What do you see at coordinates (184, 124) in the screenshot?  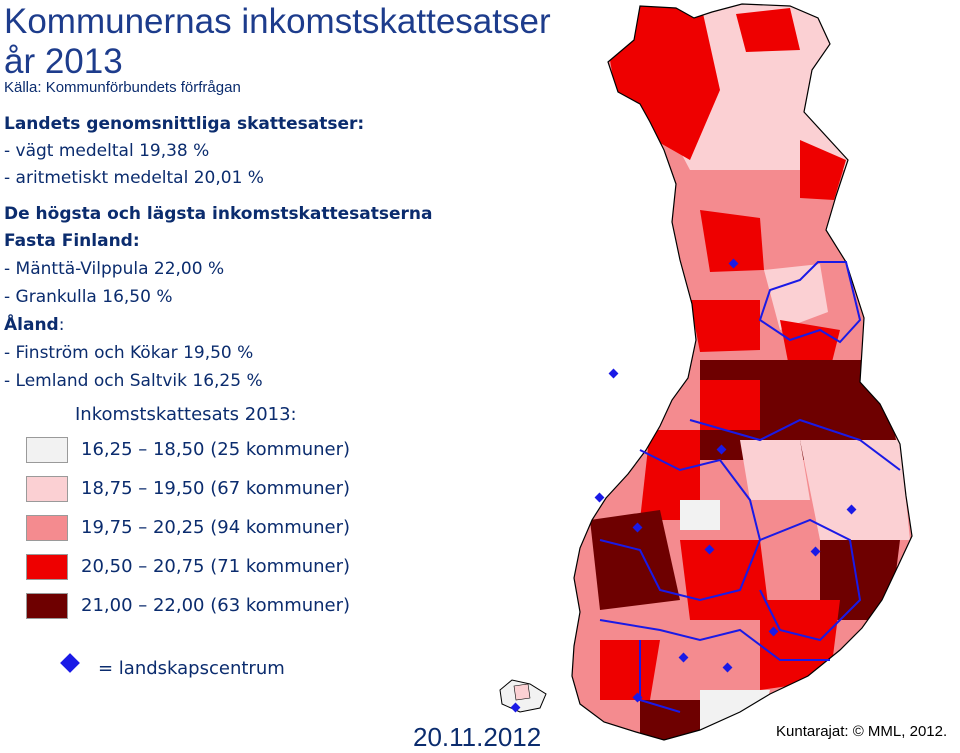 I see `averages-heading: Landets genomsnittliga skattesatser:` at bounding box center [184, 124].